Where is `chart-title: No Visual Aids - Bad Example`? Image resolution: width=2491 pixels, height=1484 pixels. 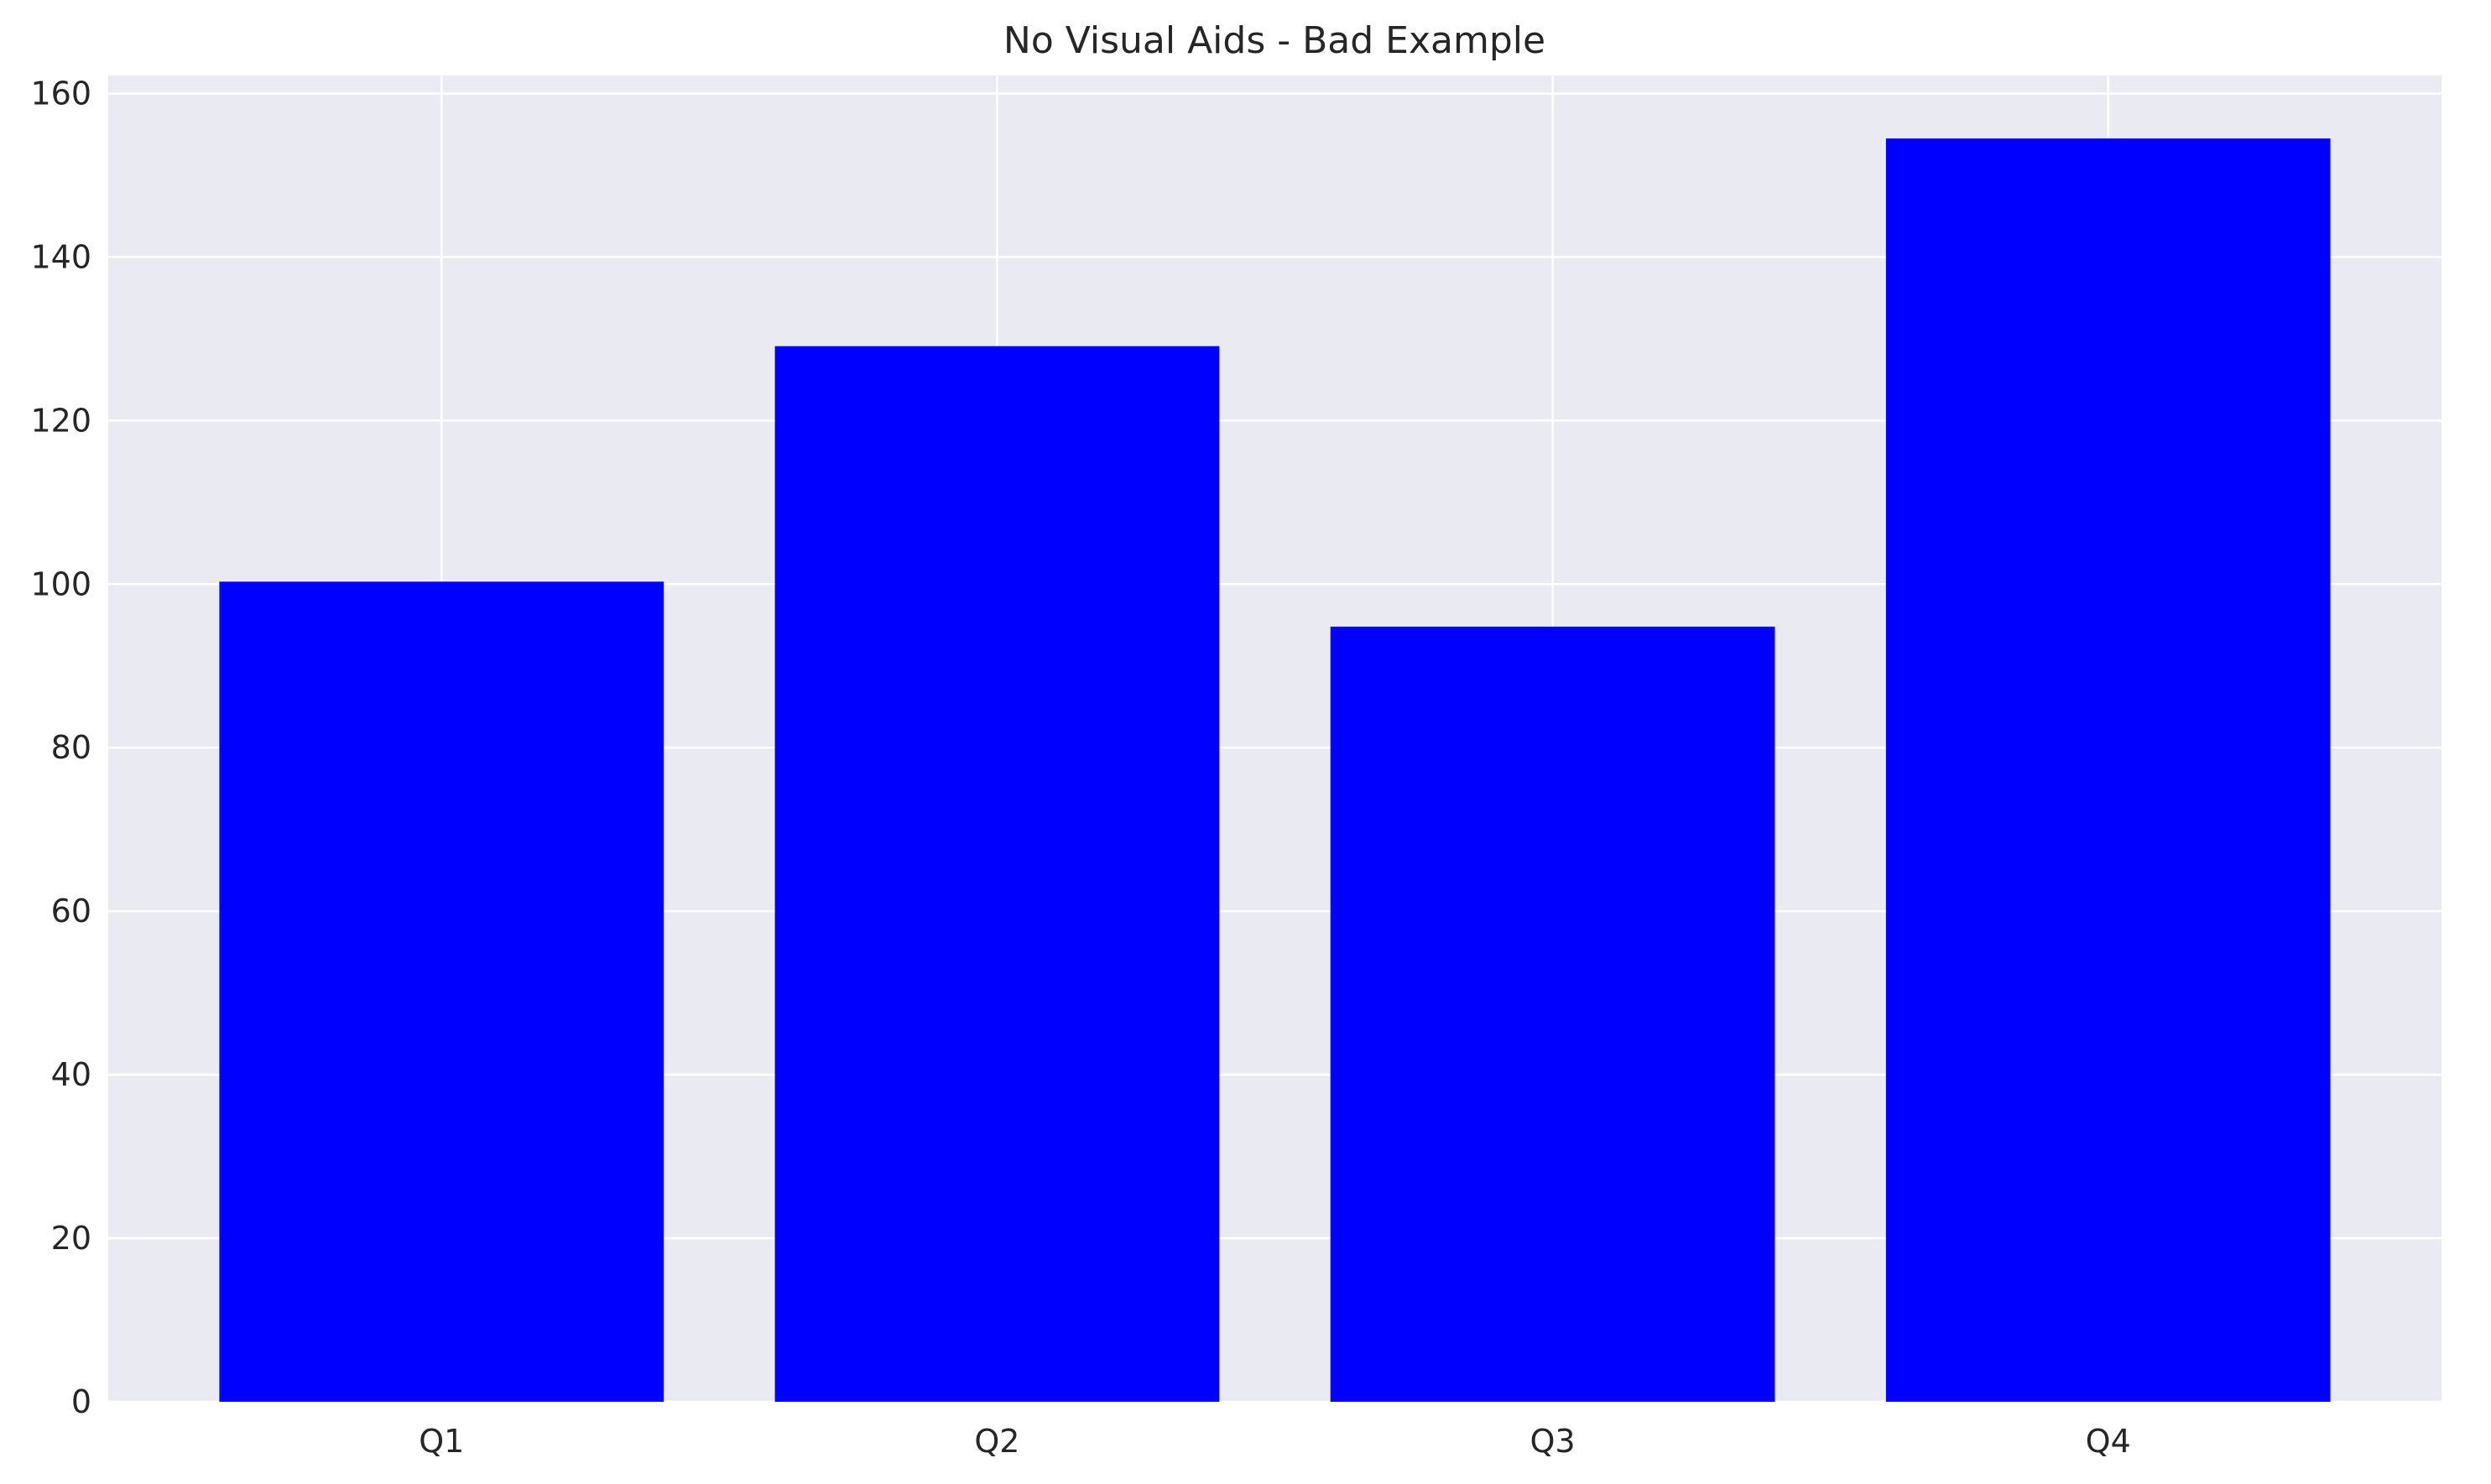 chart-title: No Visual Aids - Bad Example is located at coordinates (1274, 40).